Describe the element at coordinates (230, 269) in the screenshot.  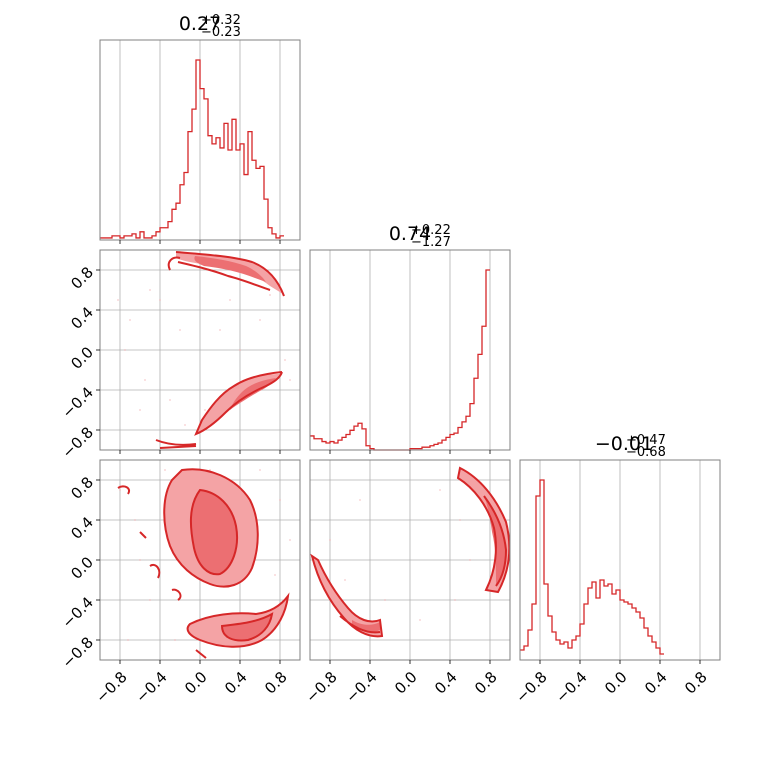
I see `contour-core-upper` at that location.